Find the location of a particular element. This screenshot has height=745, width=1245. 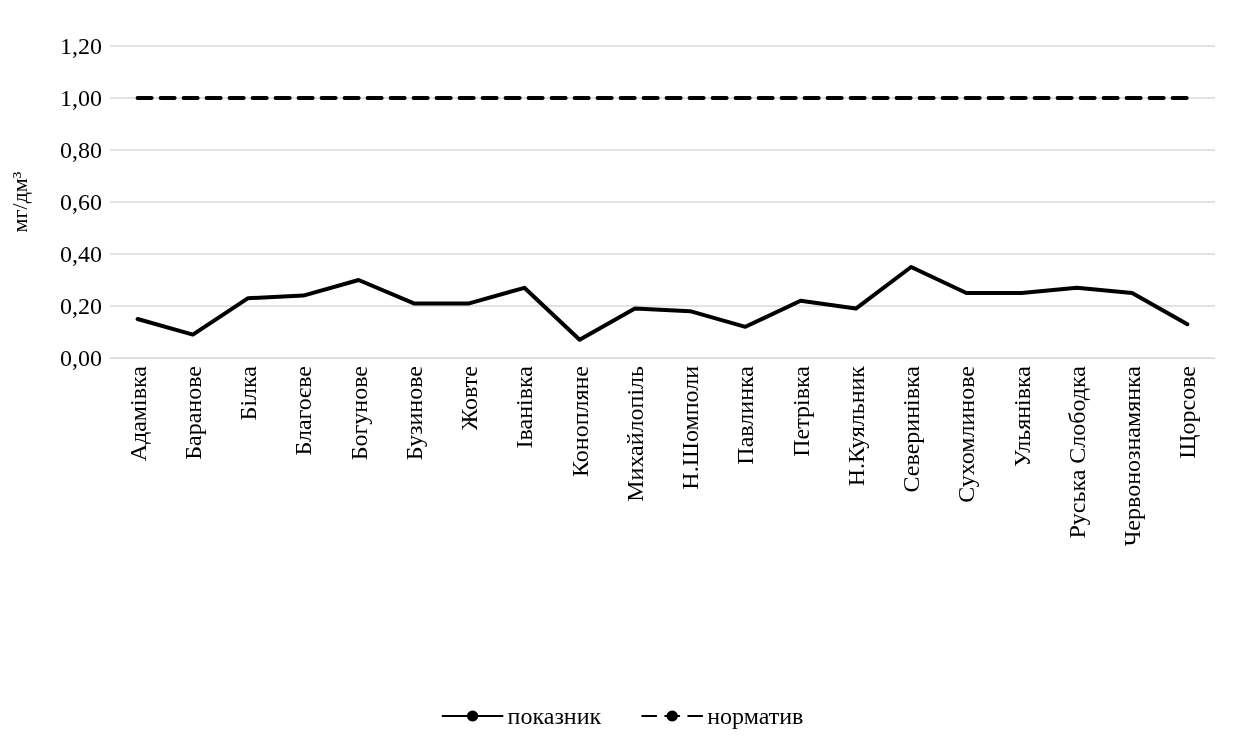

x-tick-label: Бузинове is located at coordinates (413, 413).